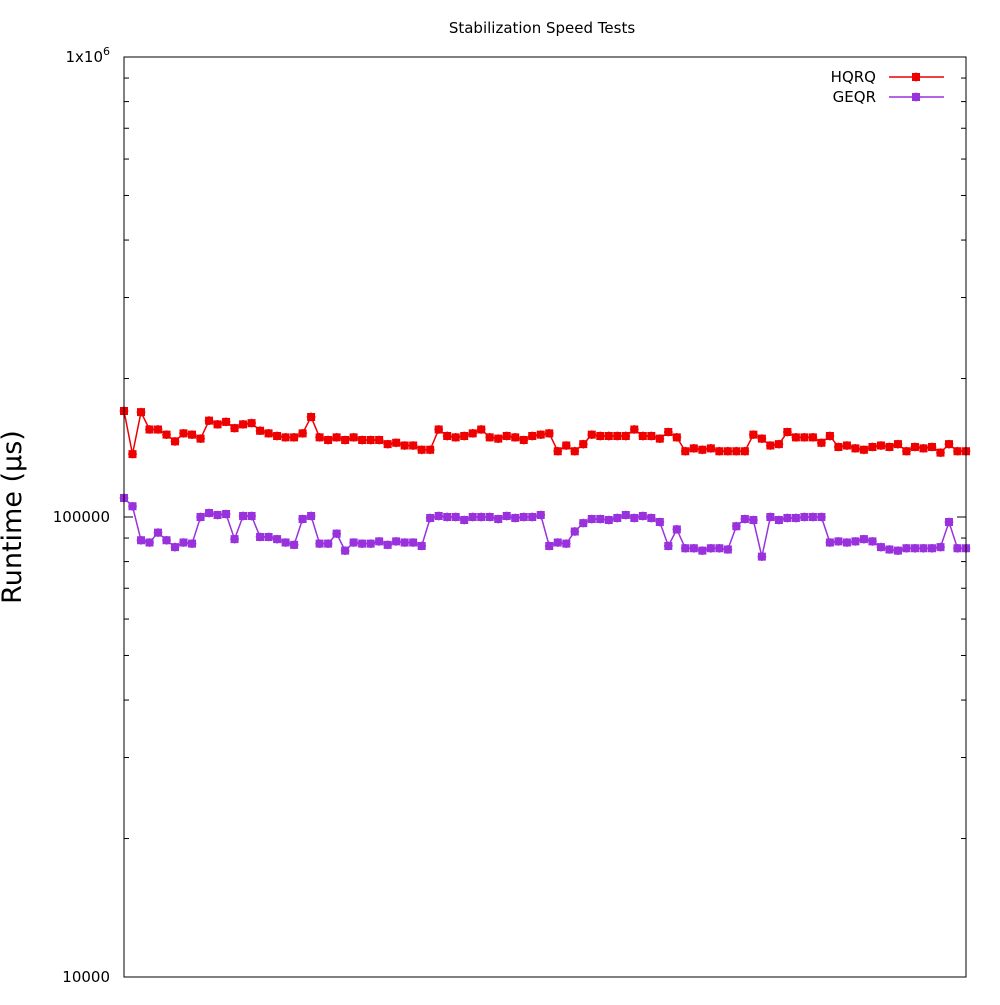  Describe the element at coordinates (87, 55) in the screenshot. I see `y-tick-label: 1x10⁶` at that location.